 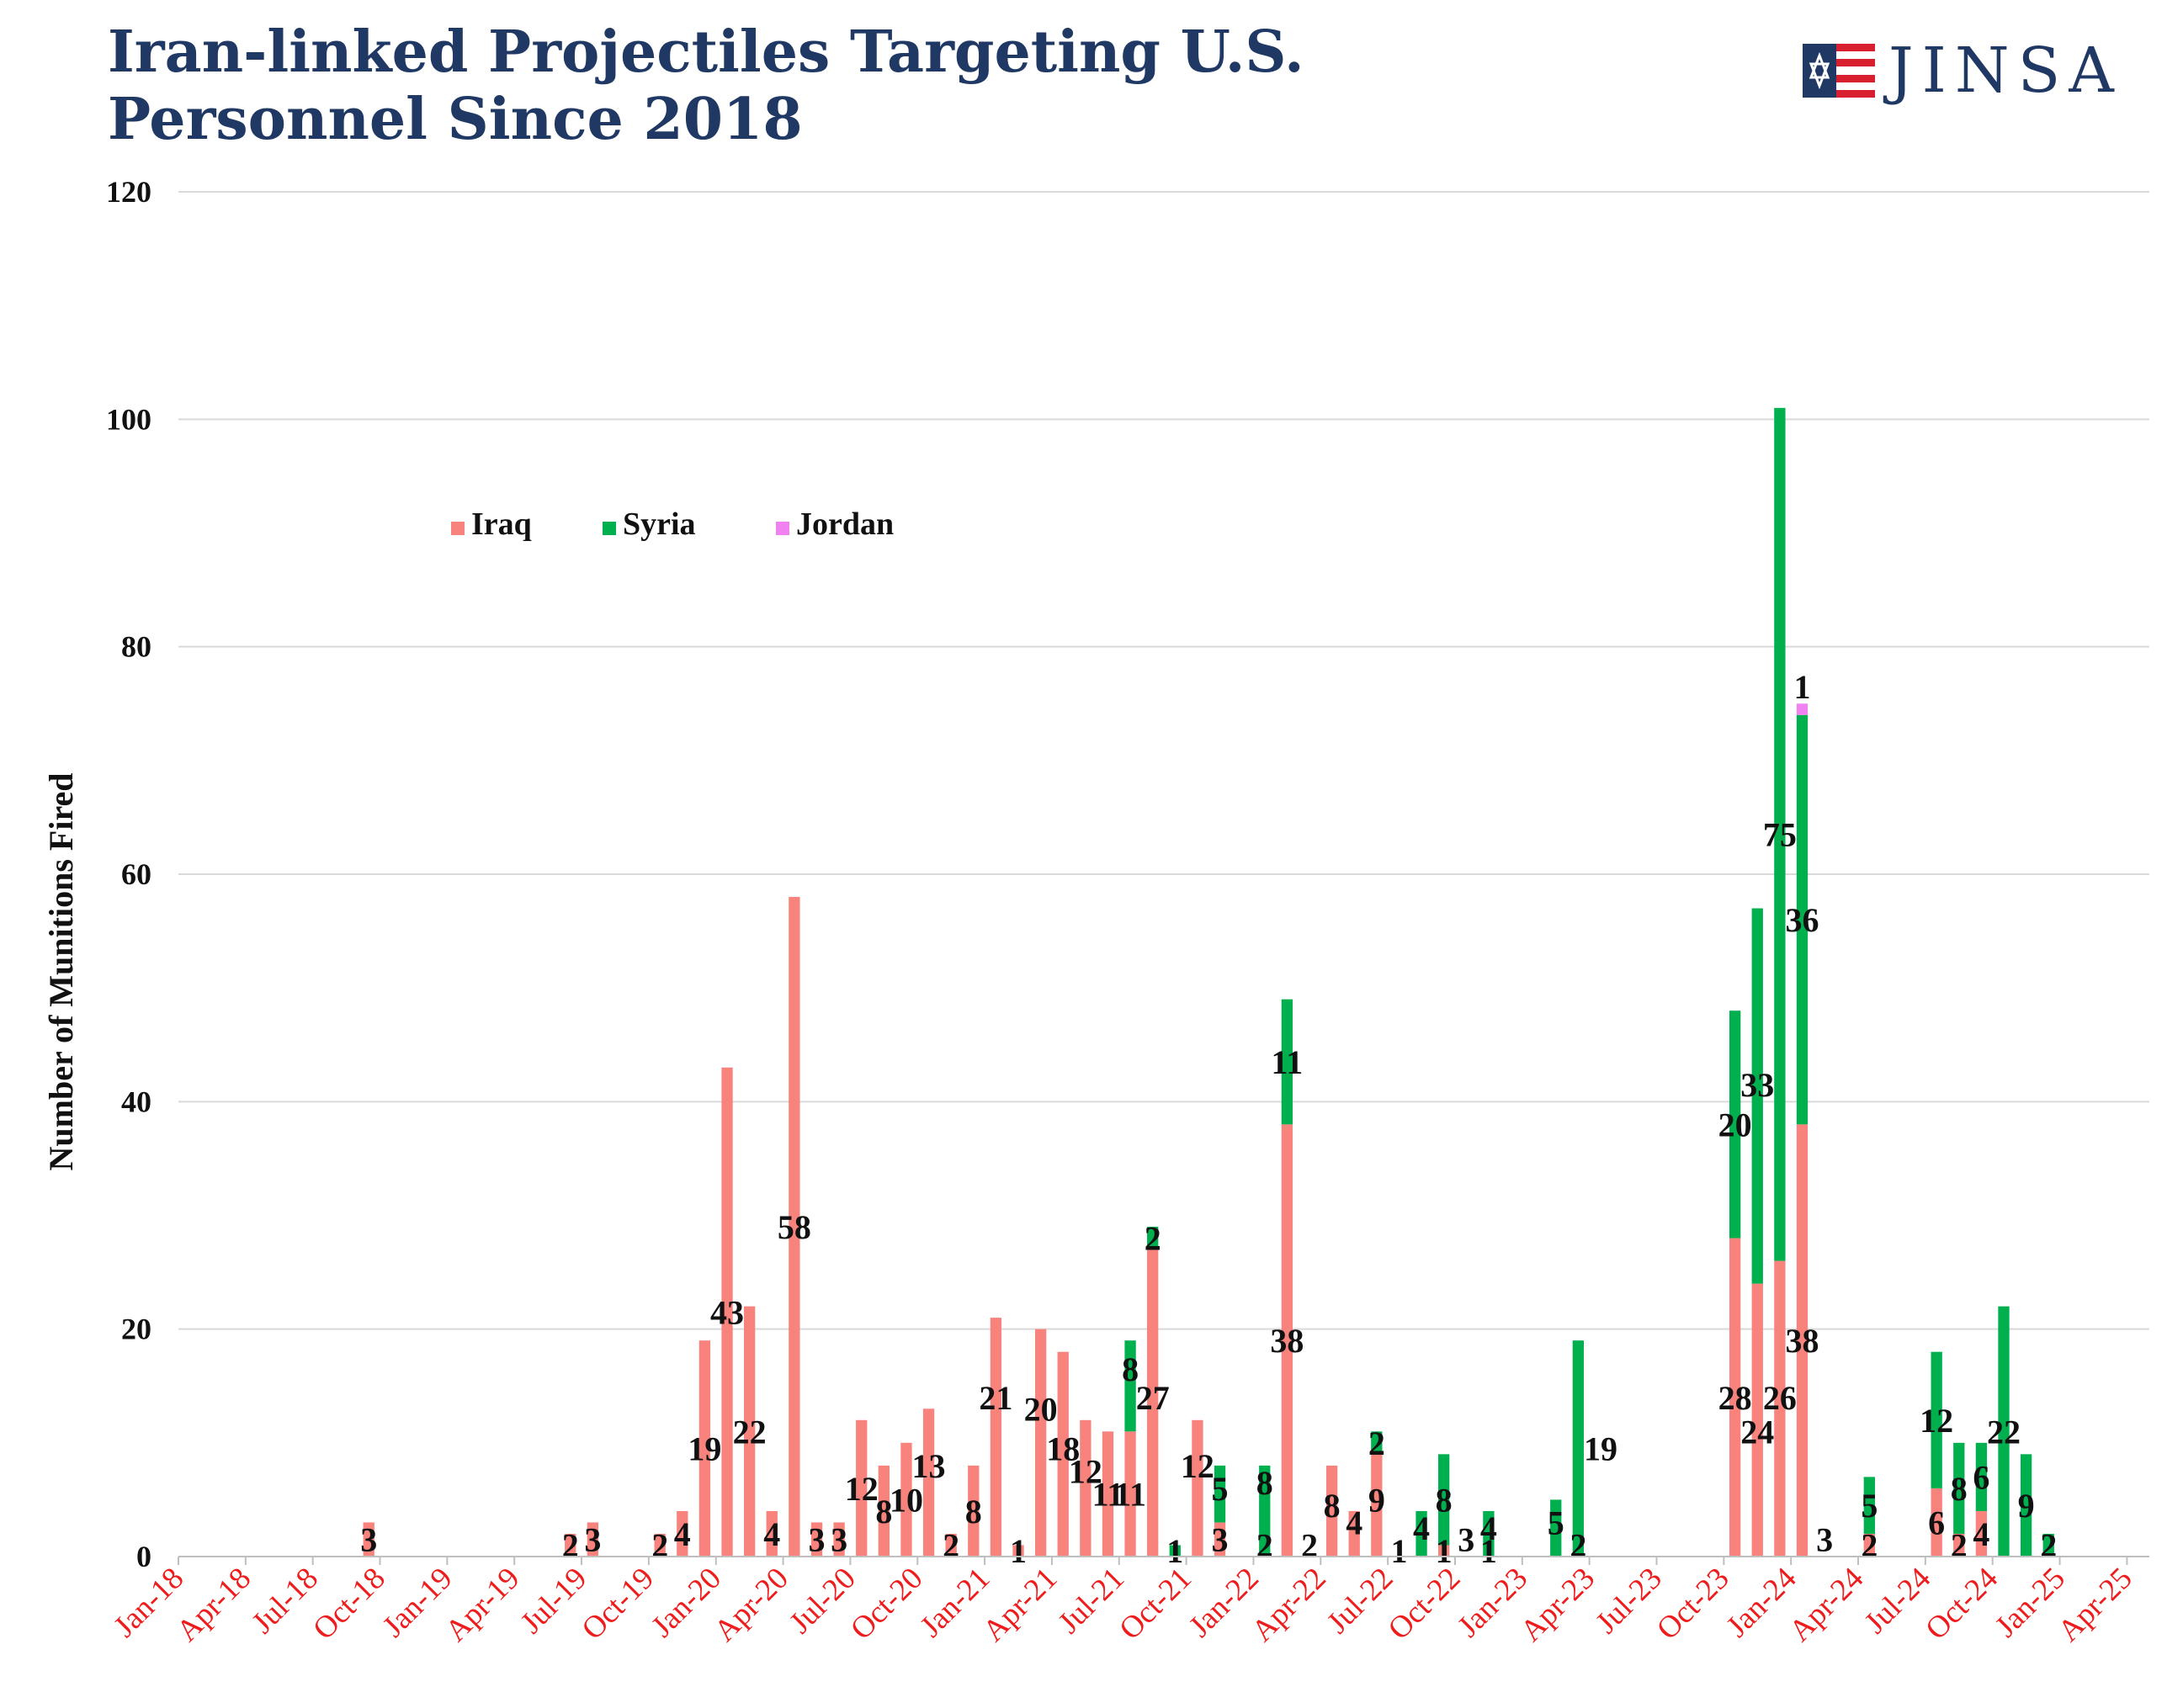 I want to click on legend-label-iraq: Iraq, so click(x=501, y=524).